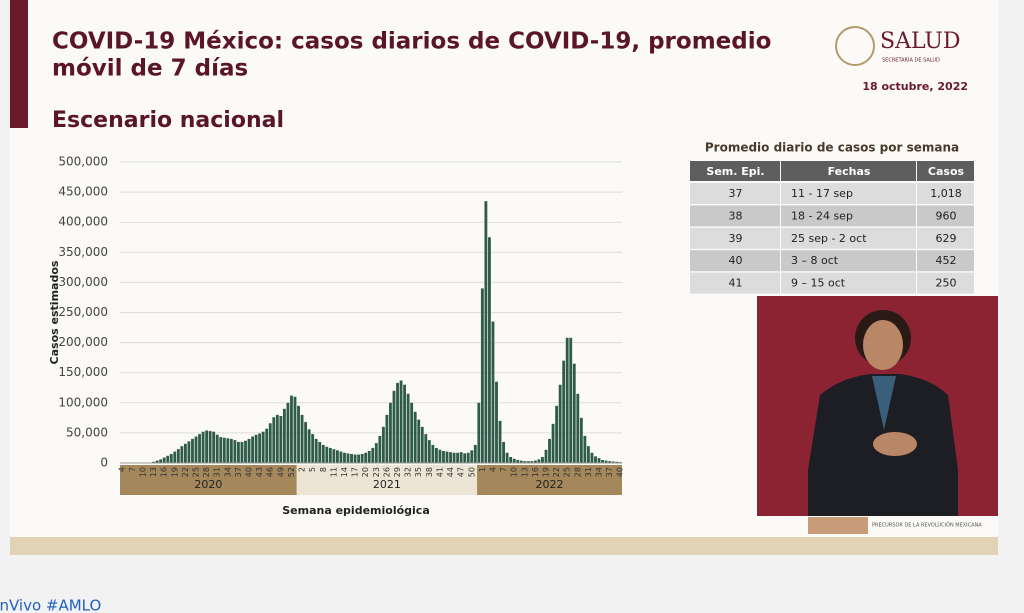 This screenshot has height=613, width=1024. I want to click on logo-sub: SECRETARÍA DE SALUD, so click(911, 60).